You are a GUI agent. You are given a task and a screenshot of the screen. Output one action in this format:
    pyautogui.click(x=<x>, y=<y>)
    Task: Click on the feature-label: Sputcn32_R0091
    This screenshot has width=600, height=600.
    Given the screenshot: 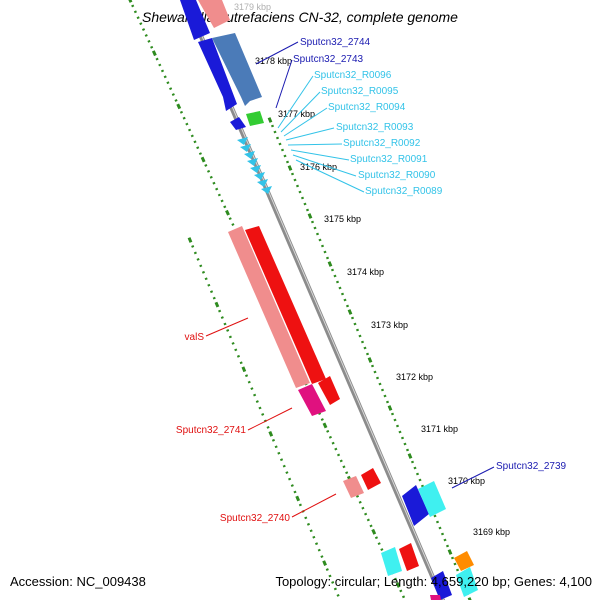 What is the action you would take?
    pyautogui.click(x=389, y=159)
    